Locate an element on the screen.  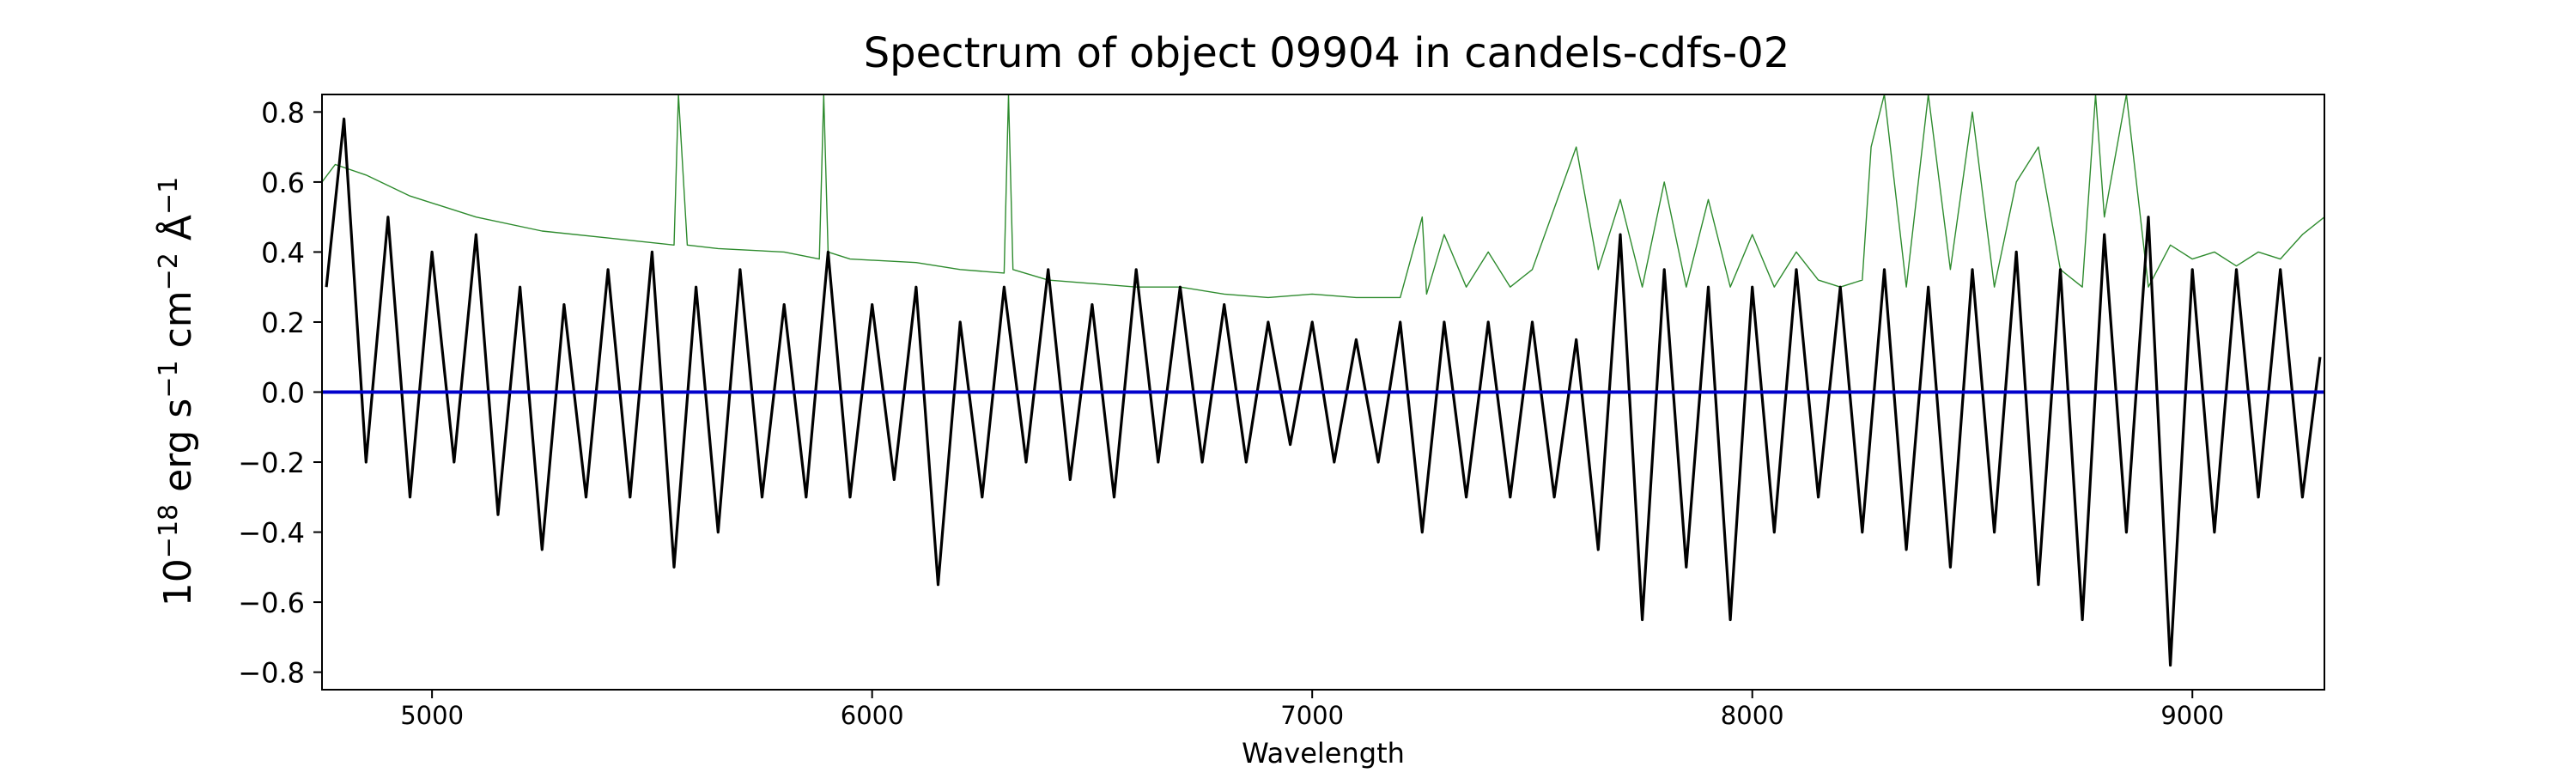
y-axis-ticks: −0.8 −0.6 −0.4 −0.2 0.0 0.2 0.4 0.6 0.8 is located at coordinates (280, 393).